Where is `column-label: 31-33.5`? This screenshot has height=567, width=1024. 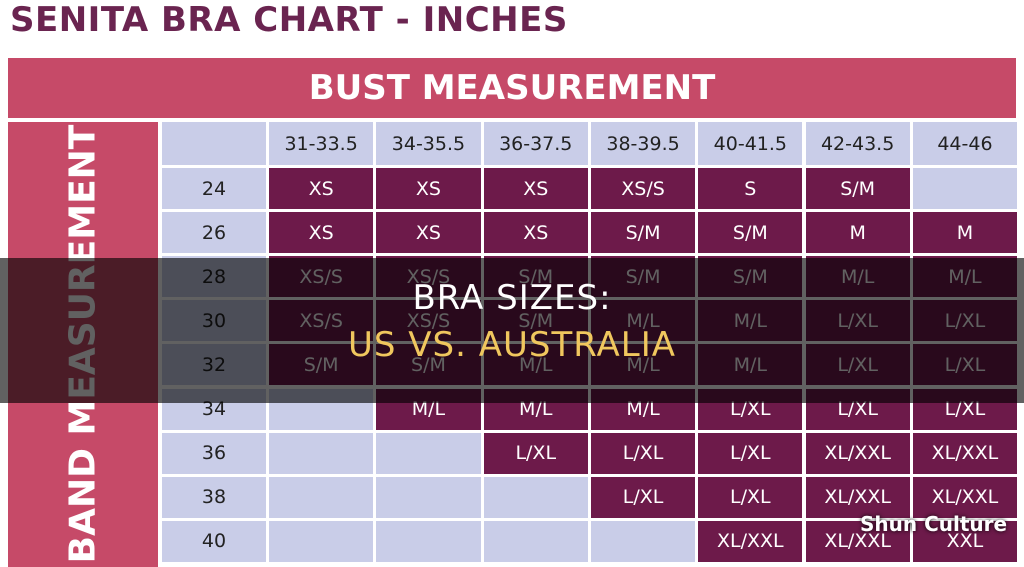
column-label: 31-33.5 is located at coordinates (321, 143).